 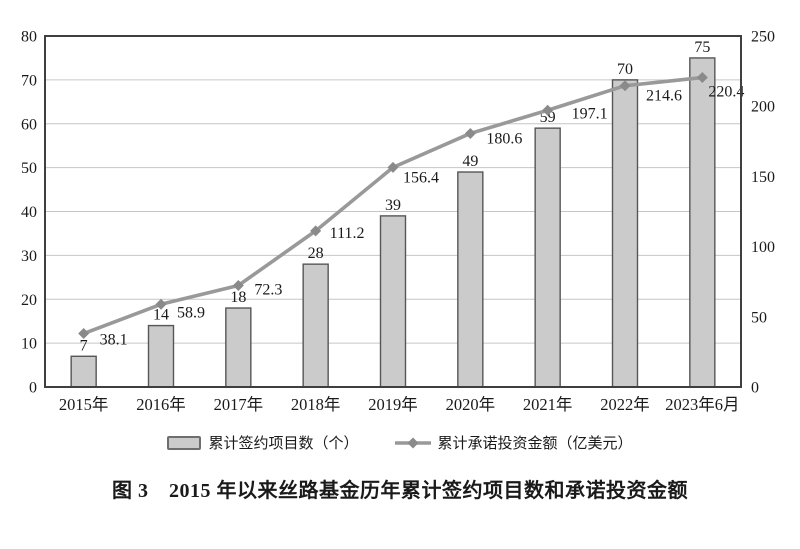 I want to click on left-axis-tick-label: 80, so click(x=29, y=37).